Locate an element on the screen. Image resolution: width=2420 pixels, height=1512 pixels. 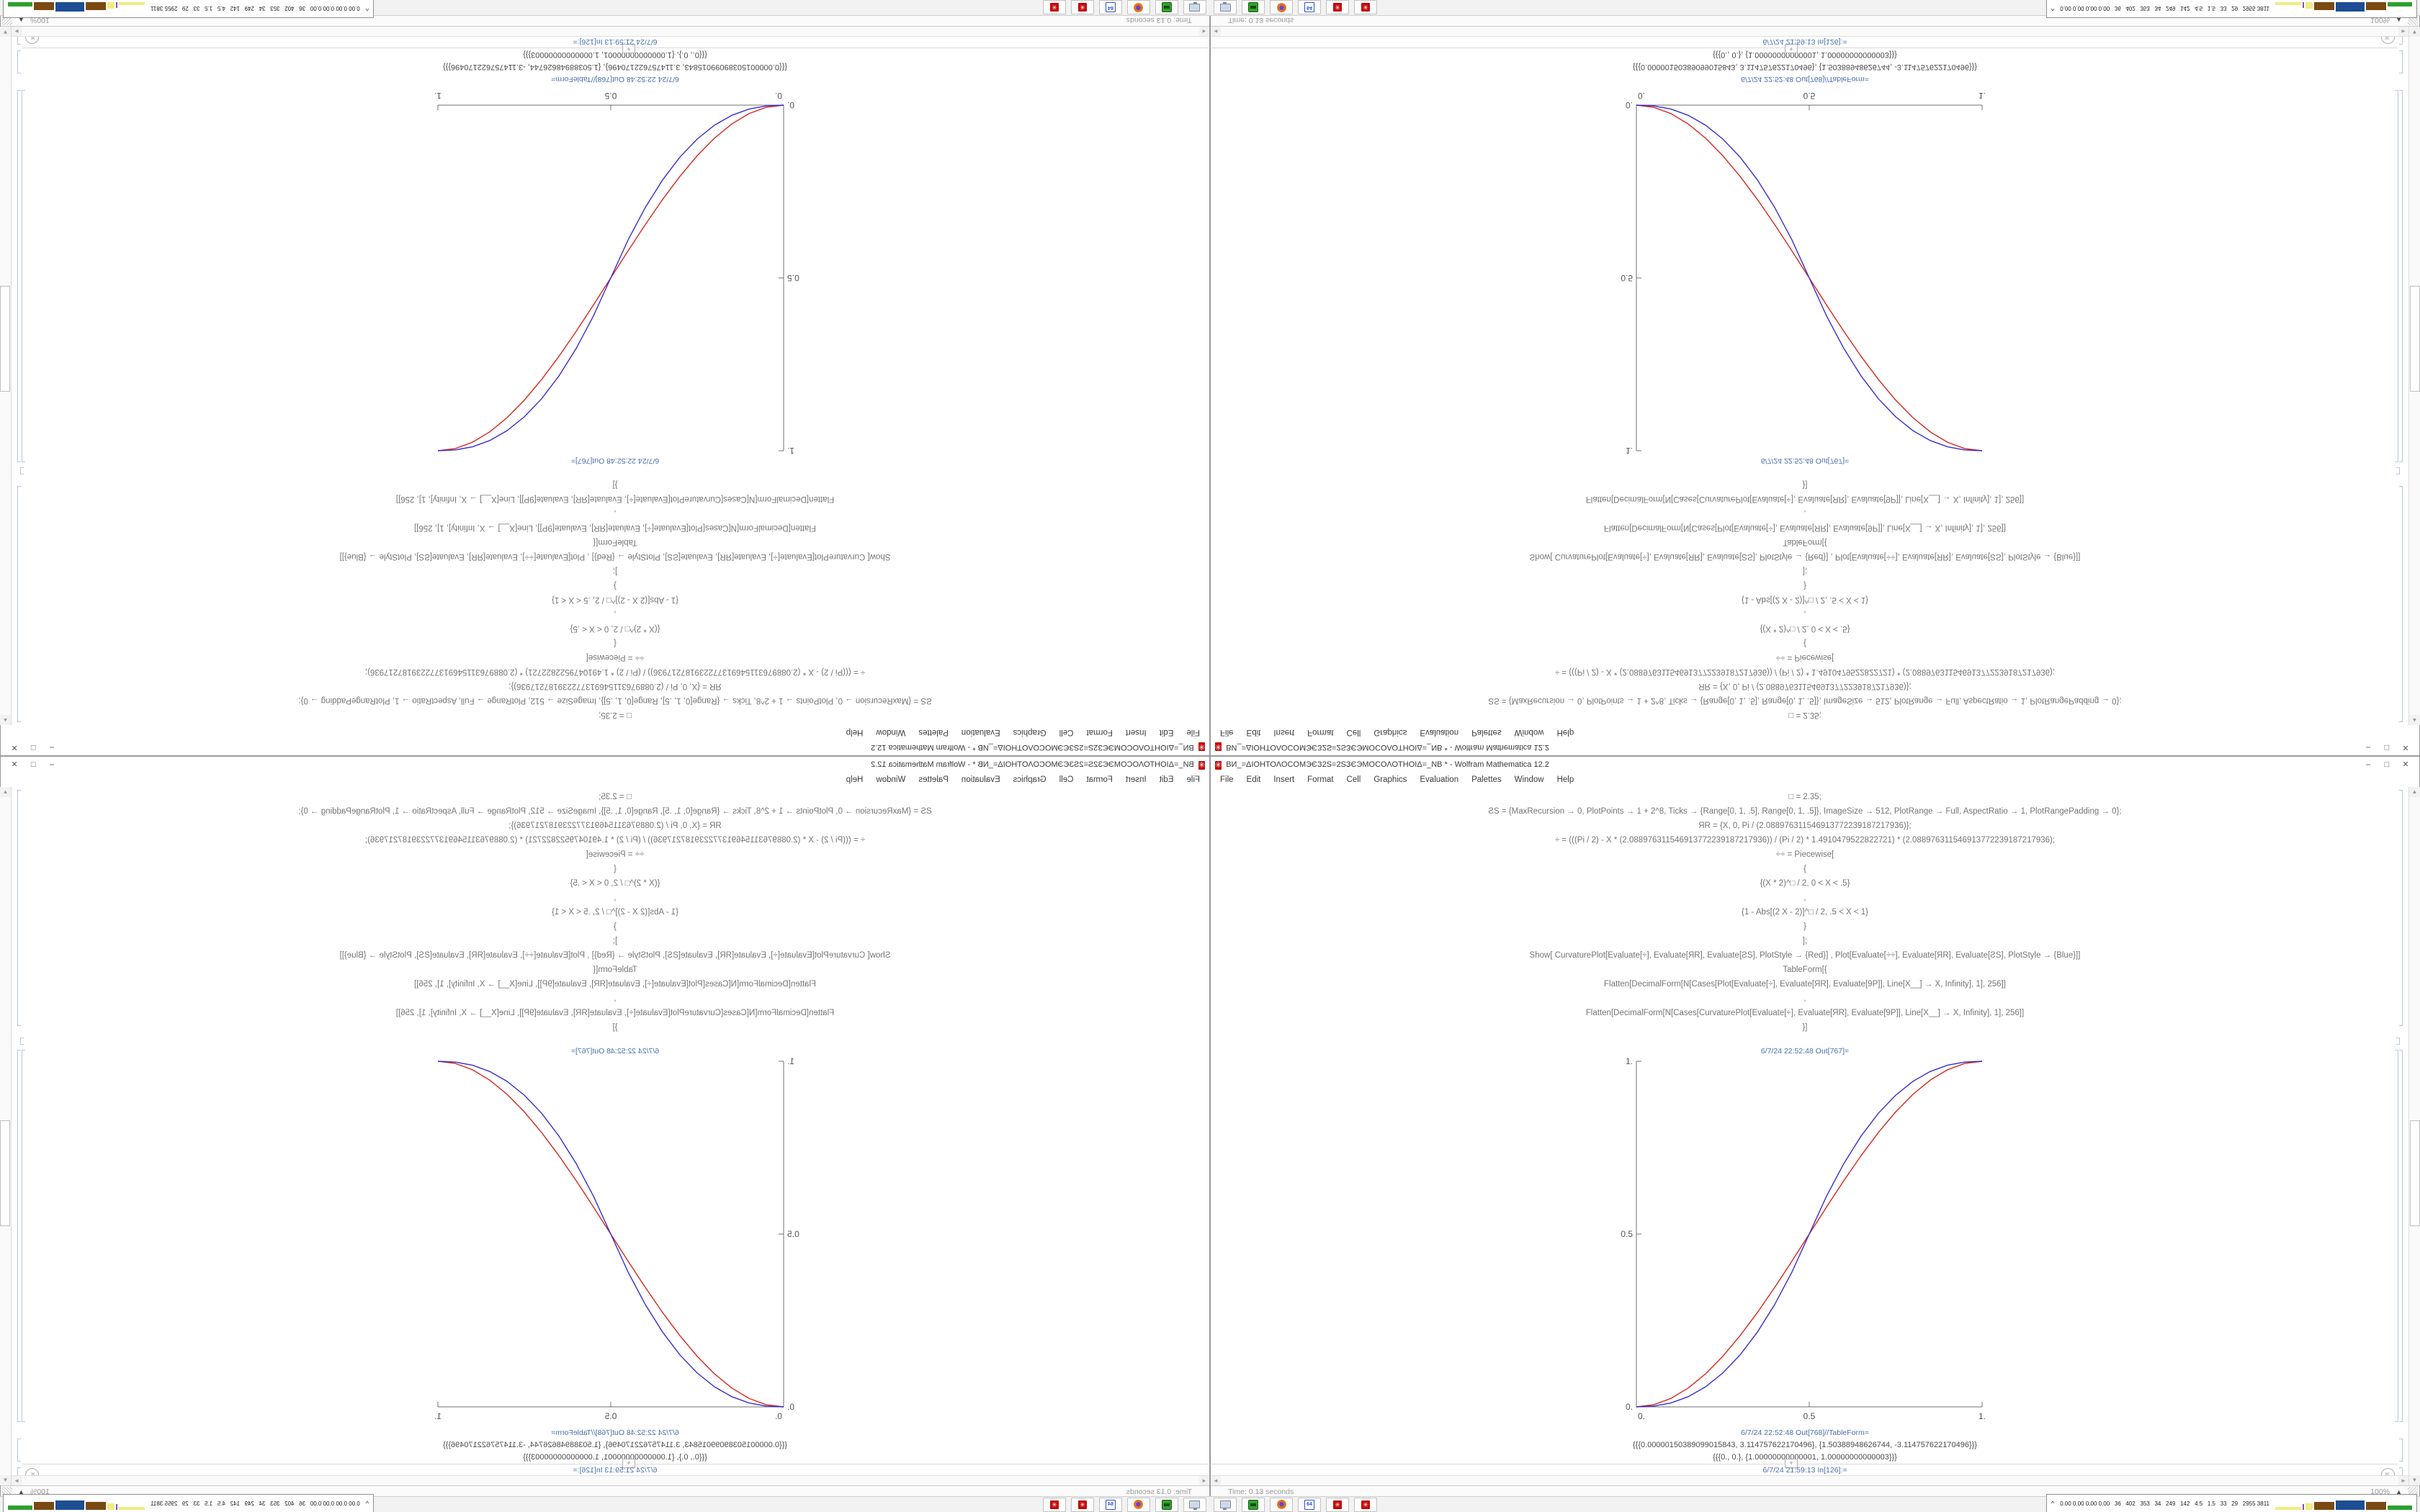
scroll-down-icon: ▼ is located at coordinates (5, 1480).